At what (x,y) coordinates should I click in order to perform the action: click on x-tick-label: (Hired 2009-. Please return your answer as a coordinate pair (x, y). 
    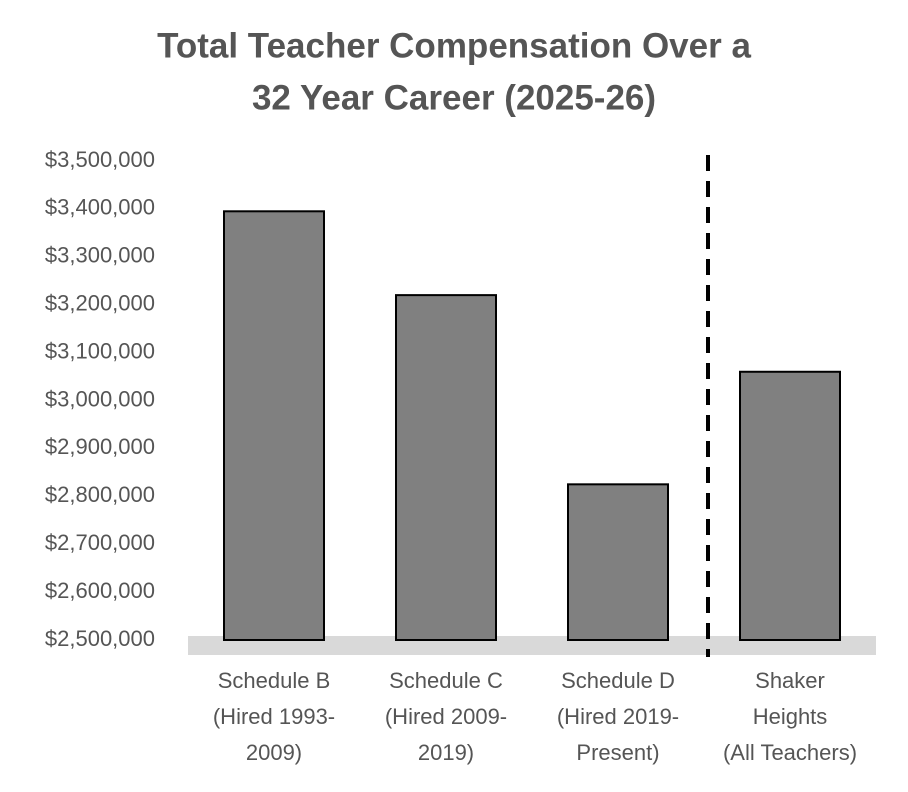
    Looking at the image, I should click on (446, 716).